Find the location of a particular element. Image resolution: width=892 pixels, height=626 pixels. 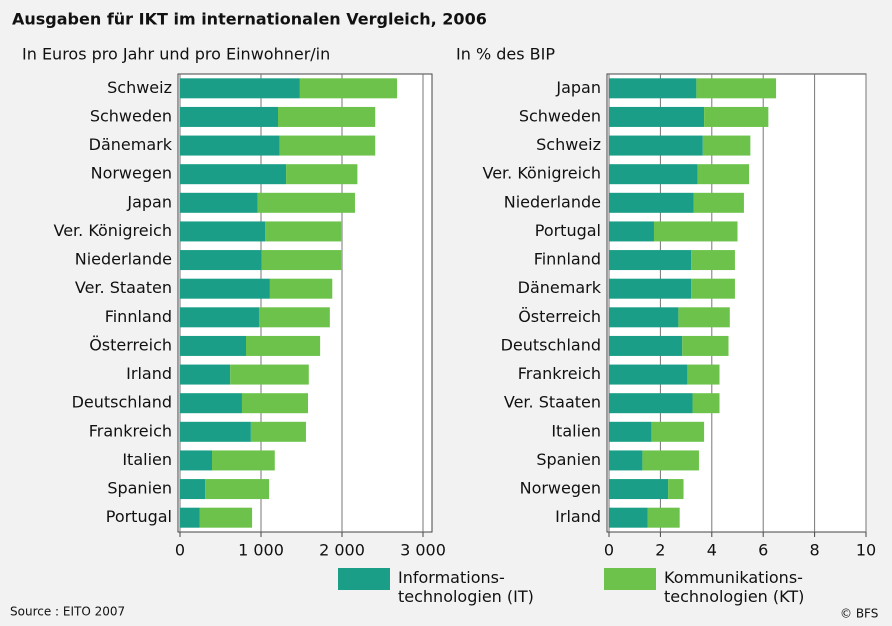

legend-label: Kommunikations- technologien (KT) is located at coordinates (734, 587).